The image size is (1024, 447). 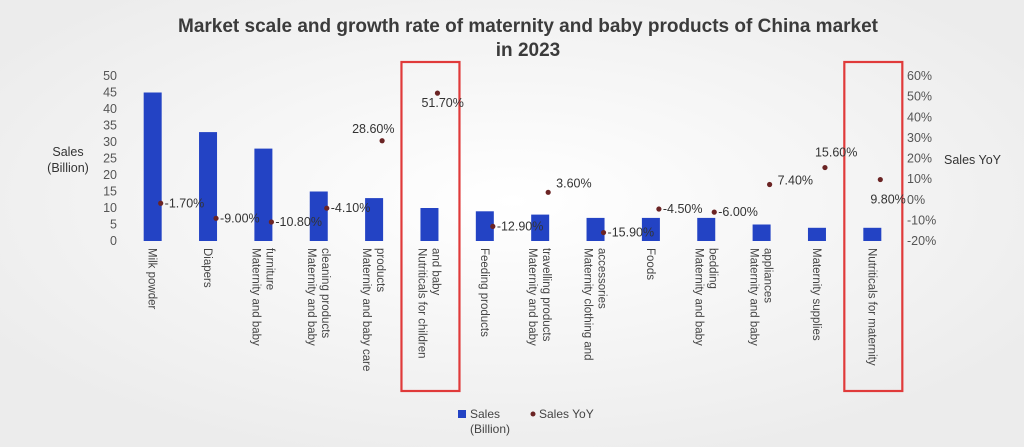 What do you see at coordinates (442, 103) in the screenshot?
I see `yoy-data-label: 51.70%` at bounding box center [442, 103].